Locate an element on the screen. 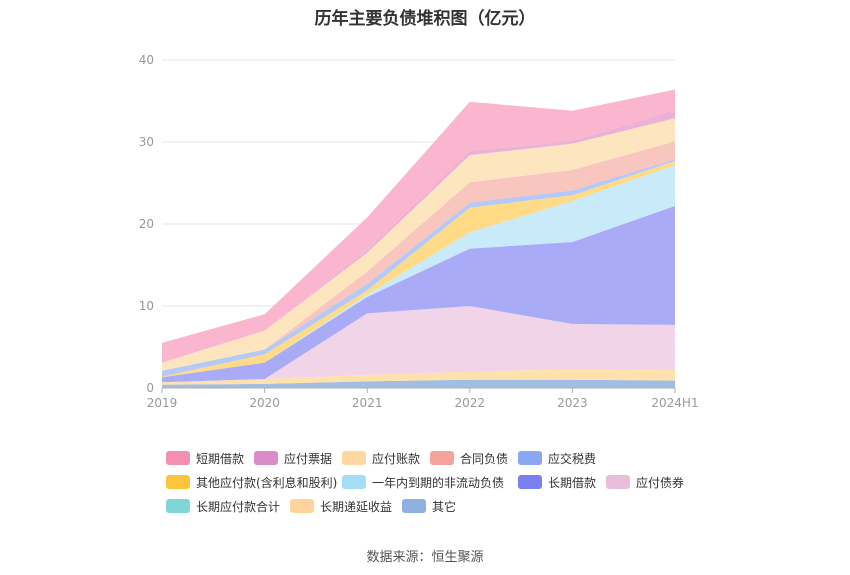 Image resolution: width=850 pixels, height=575 pixels. legend-item: 长期借款 is located at coordinates (557, 482).